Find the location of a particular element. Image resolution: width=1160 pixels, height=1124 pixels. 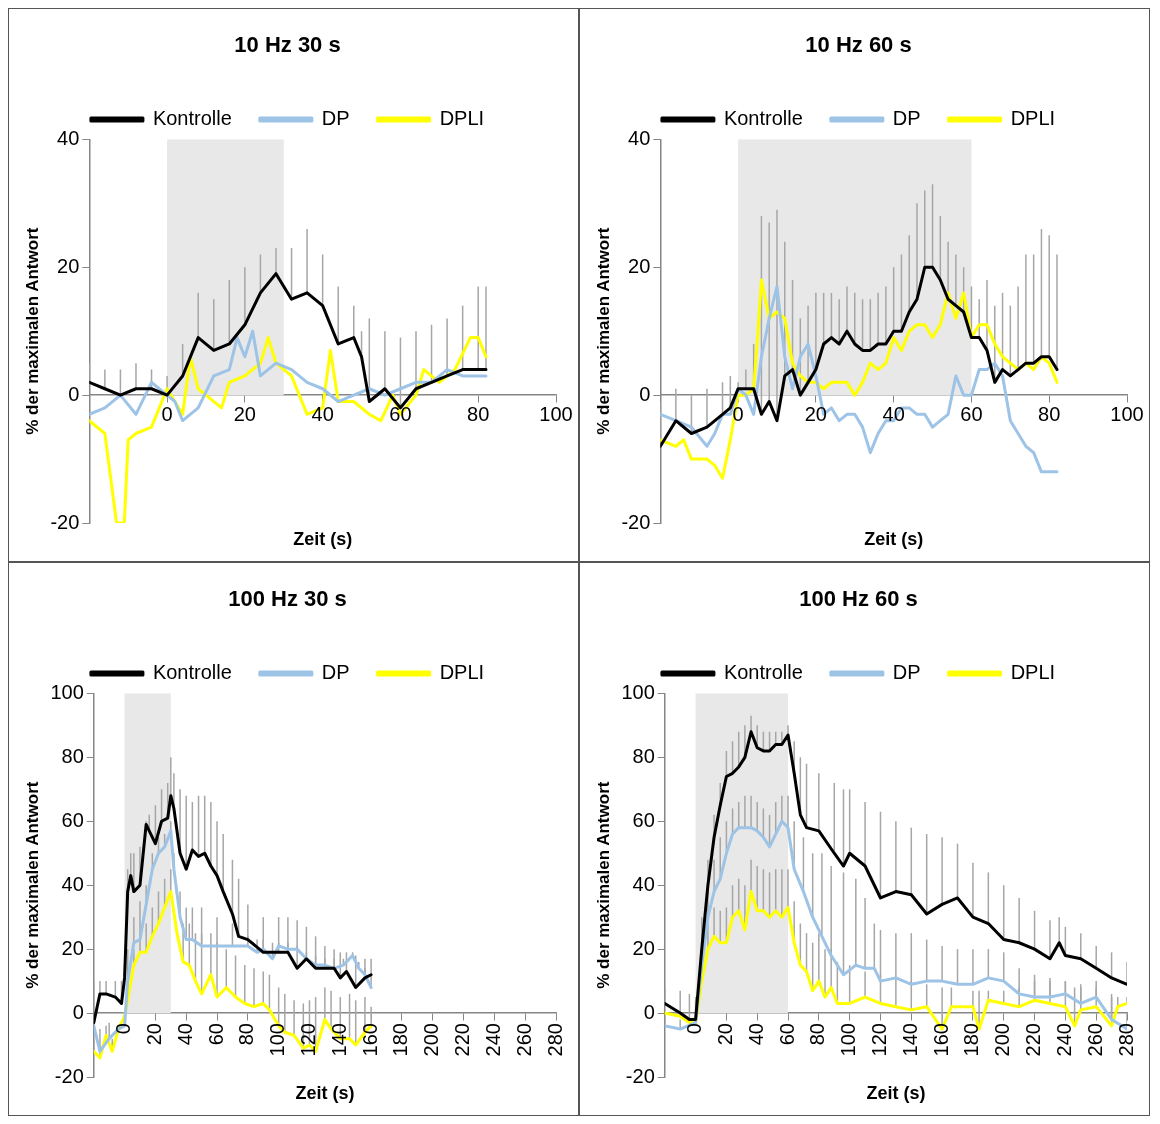

chart-title: 10 Hz 30 s is located at coordinates (287, 45).